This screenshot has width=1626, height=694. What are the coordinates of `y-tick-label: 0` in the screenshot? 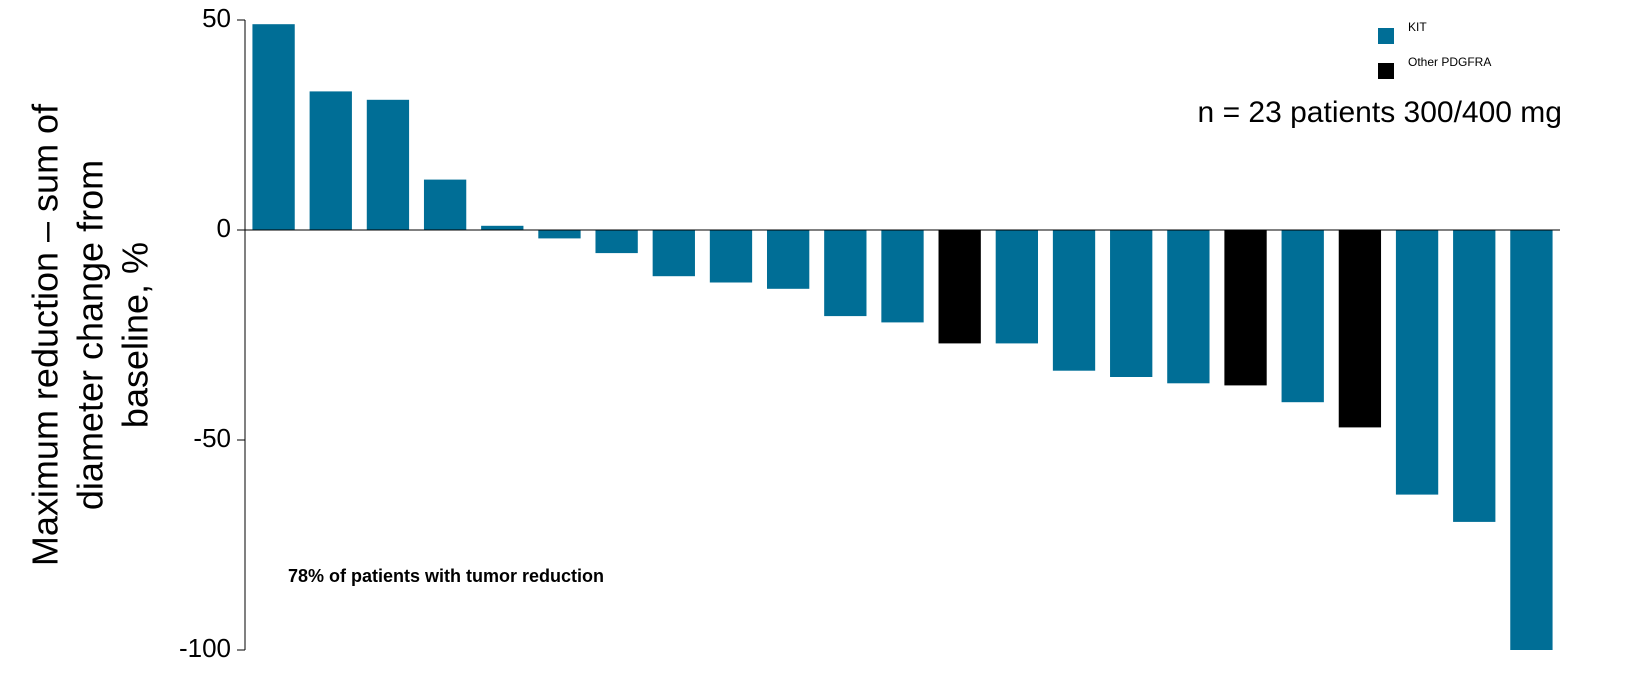 It's located at (224, 228).